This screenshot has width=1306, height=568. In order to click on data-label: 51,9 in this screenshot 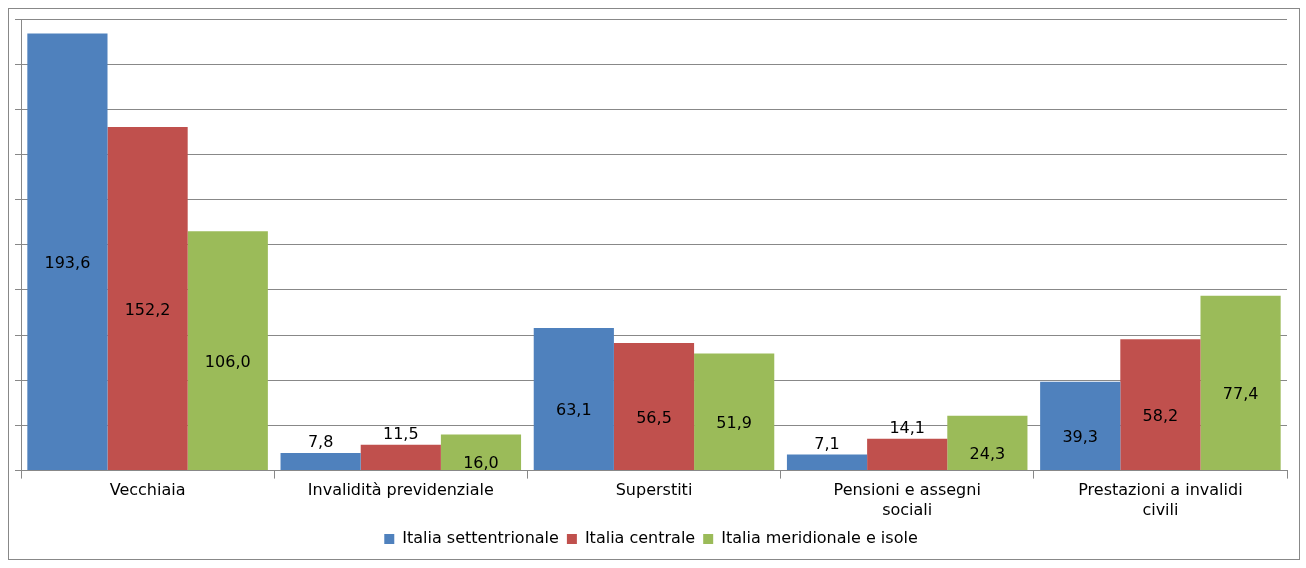, I will do `click(734, 422)`.